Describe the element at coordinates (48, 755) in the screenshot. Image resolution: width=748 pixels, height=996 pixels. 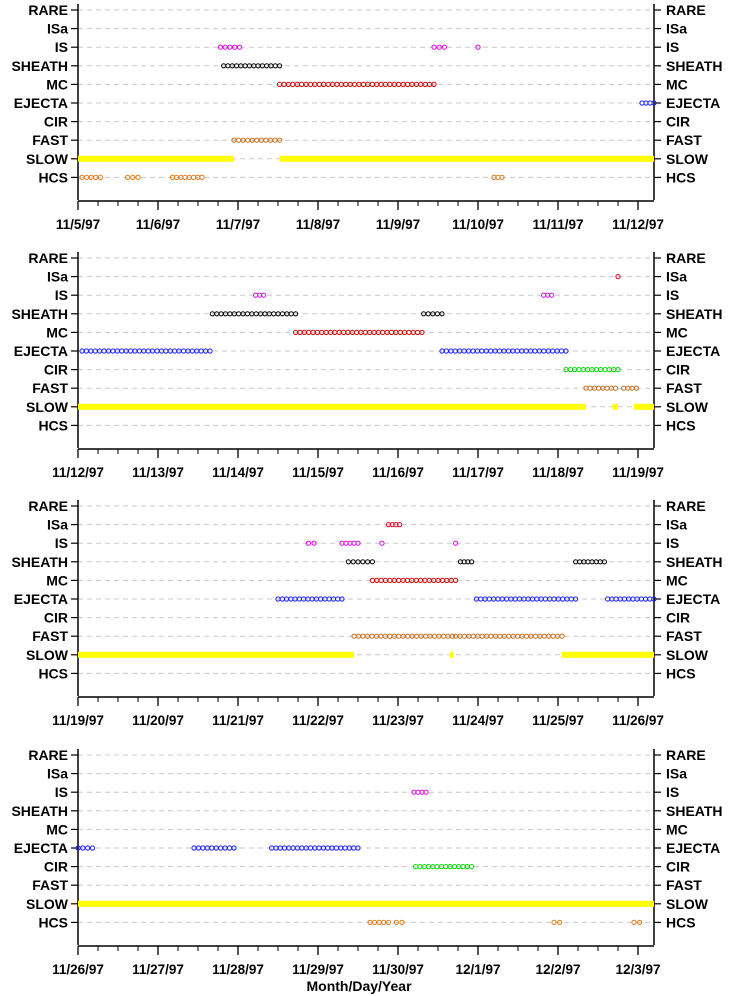
I see `y-label-left-rare: RARE` at that location.